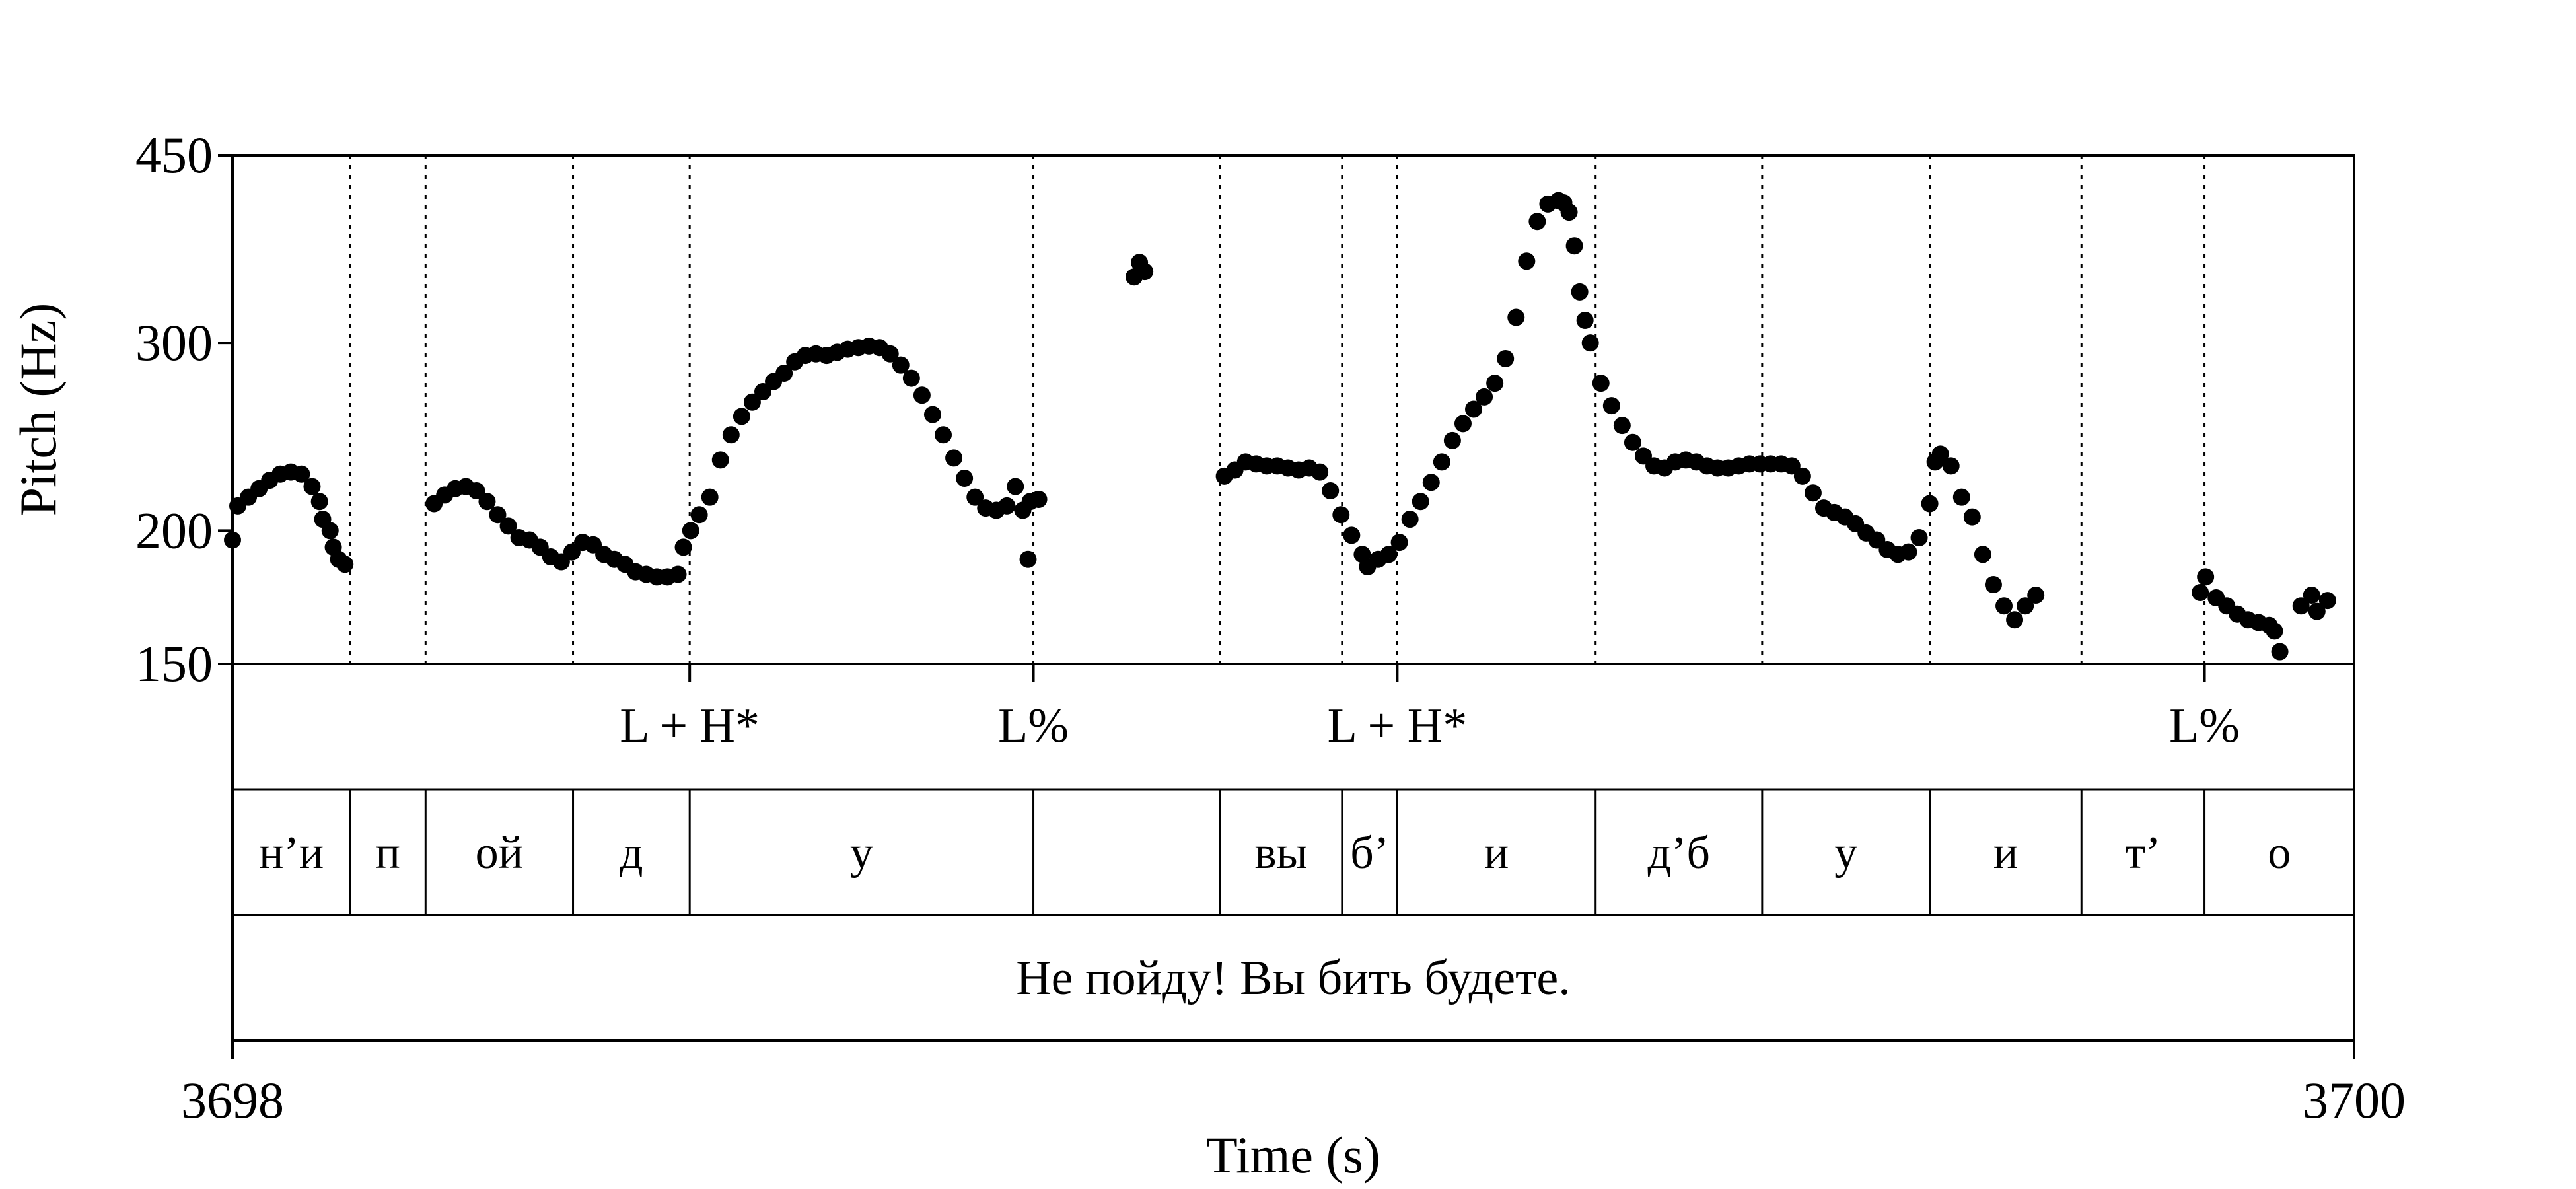 This screenshot has width=2576, height=1189. What do you see at coordinates (1370, 853) in the screenshot?
I see `segment-label: б’` at bounding box center [1370, 853].